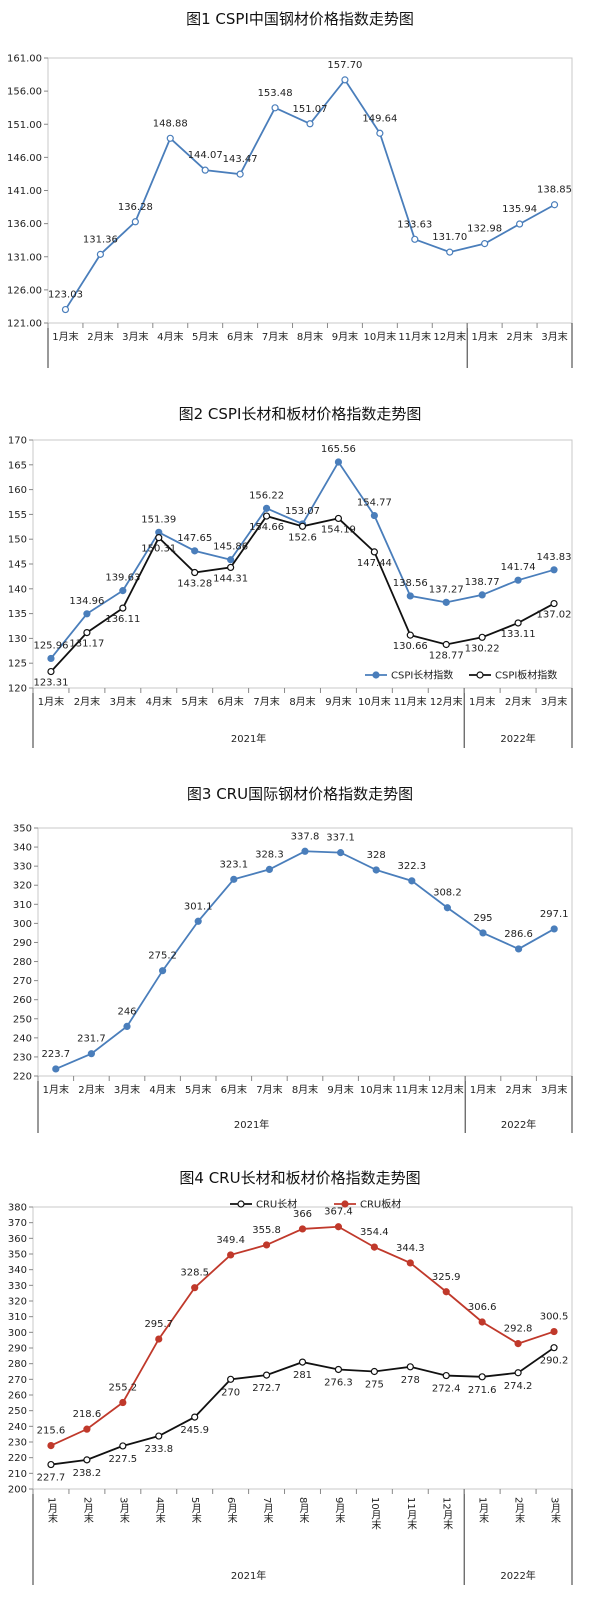  I want to click on y-tick-label: 165, so click(17, 465).